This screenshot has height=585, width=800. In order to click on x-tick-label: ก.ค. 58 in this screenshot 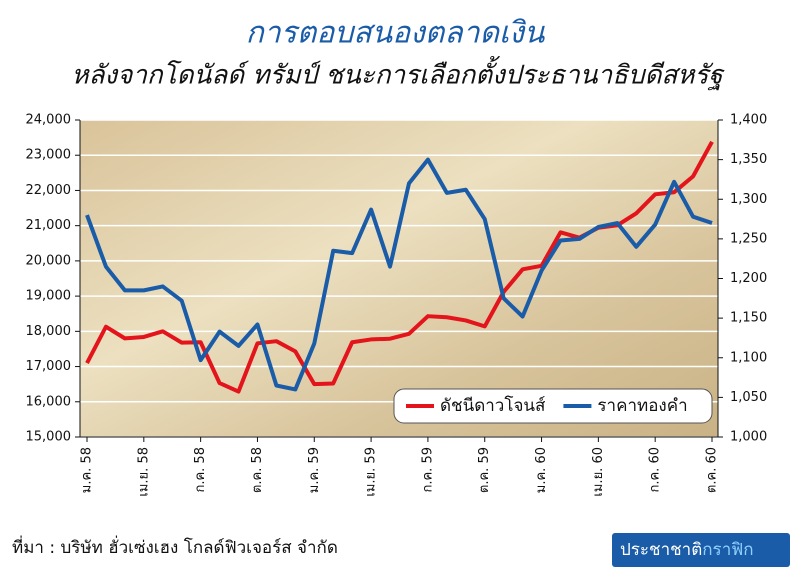, I will do `click(200, 470)`.